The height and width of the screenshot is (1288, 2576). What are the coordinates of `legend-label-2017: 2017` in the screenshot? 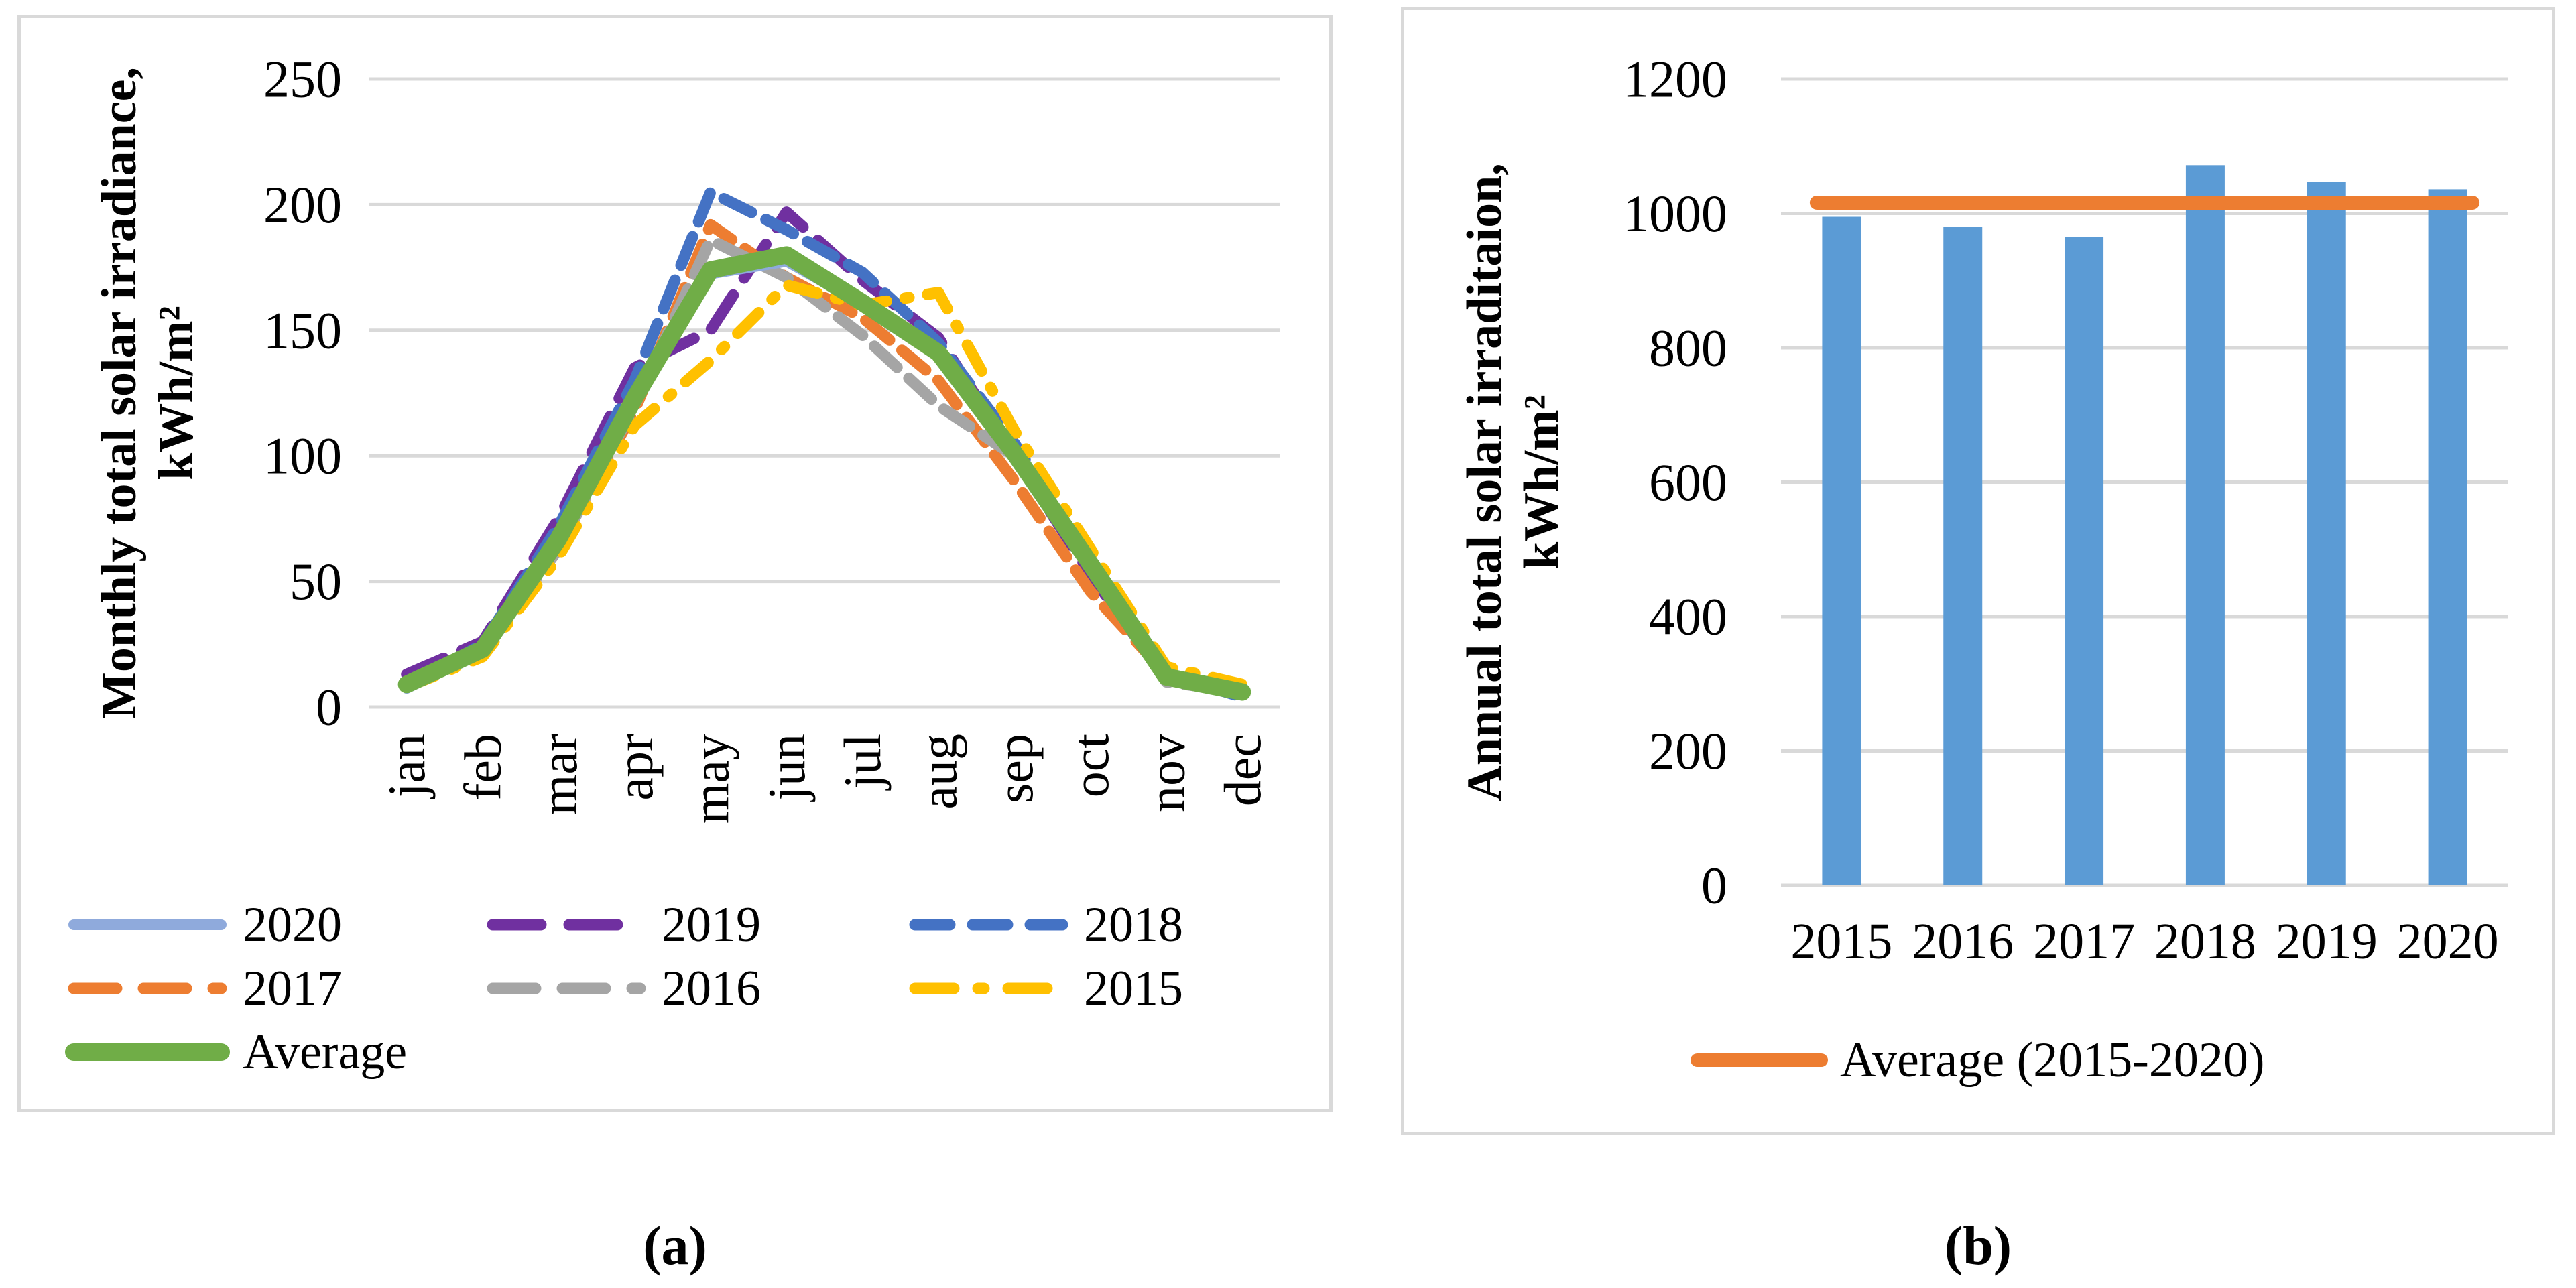 It's located at (293, 988).